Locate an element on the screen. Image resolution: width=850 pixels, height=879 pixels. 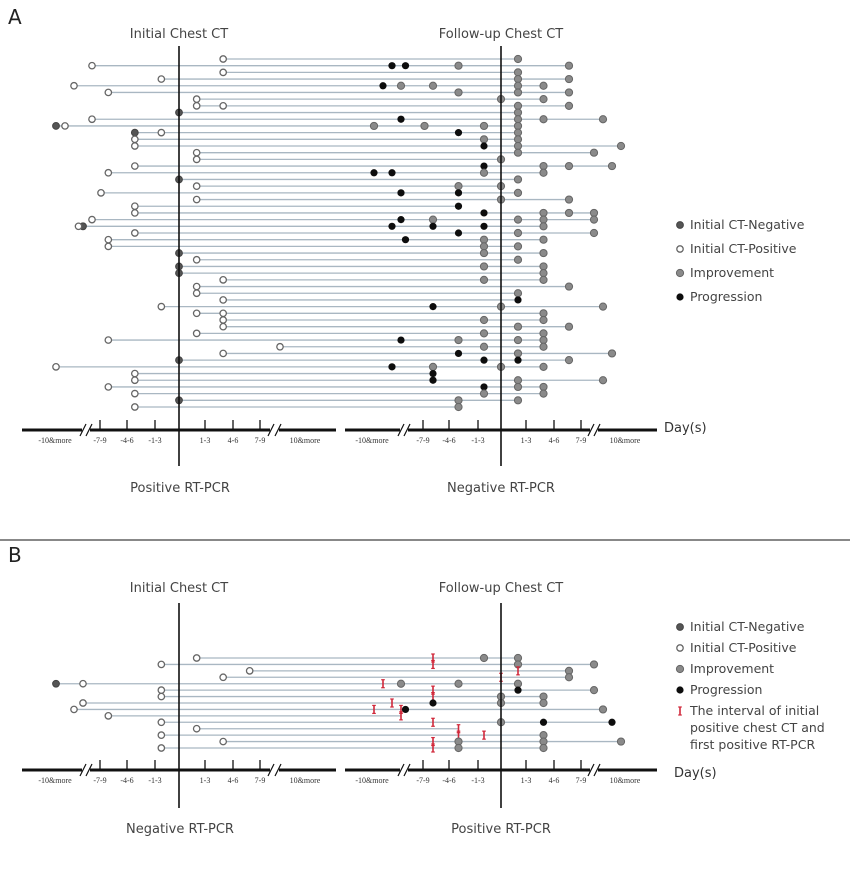
tick-label-left: 7-9 is located at coordinates (260, 780).